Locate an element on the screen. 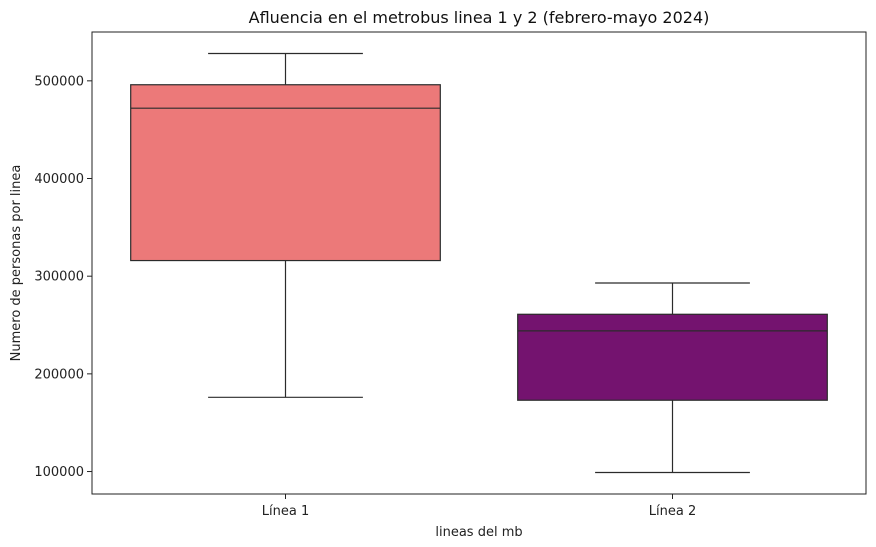  y-tick-label: 300000 is located at coordinates (59, 277).